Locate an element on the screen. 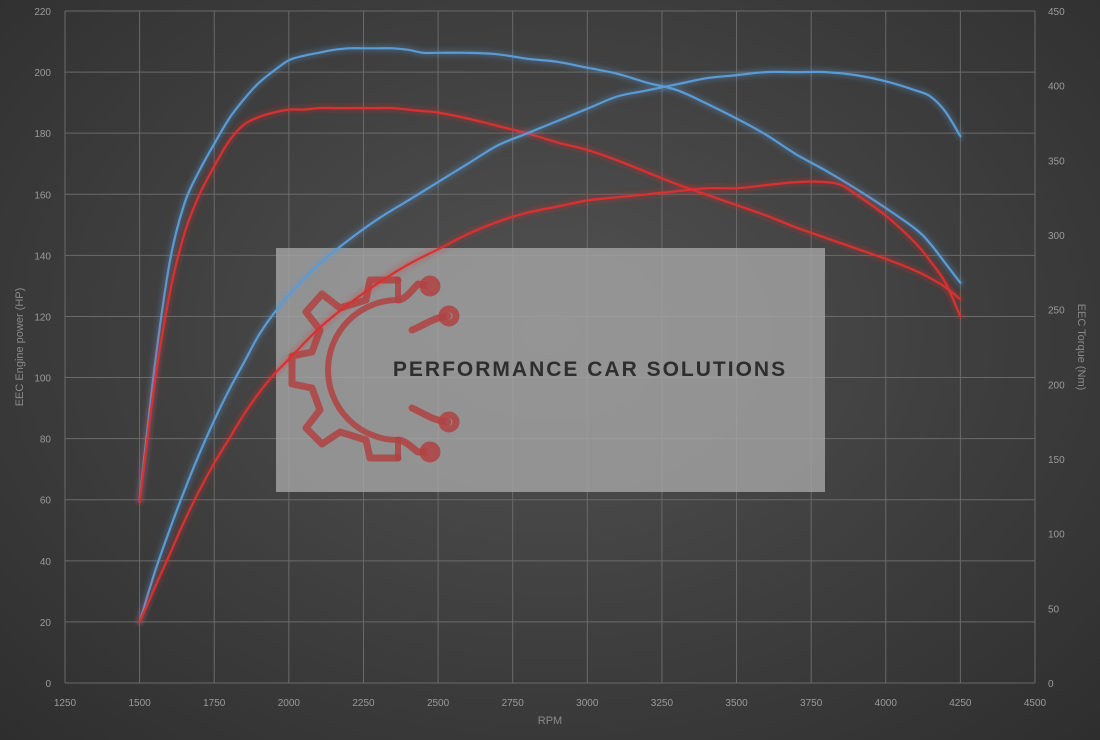  y2-tick-label: 250 is located at coordinates (1056, 311).